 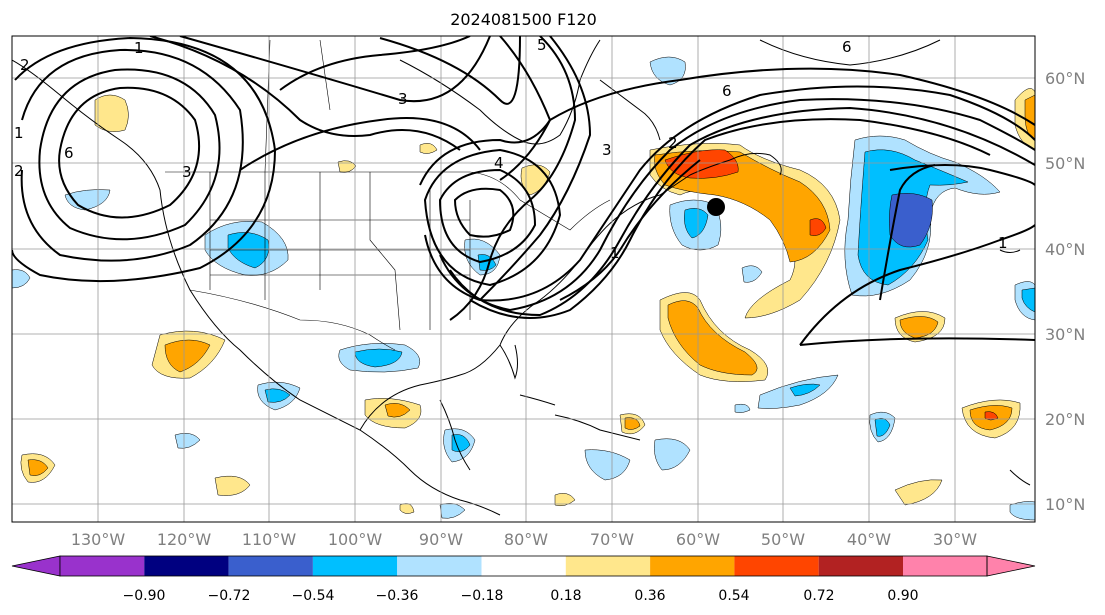 What do you see at coordinates (269, 539) in the screenshot?
I see `lon-tick-label: 110°W` at bounding box center [269, 539].